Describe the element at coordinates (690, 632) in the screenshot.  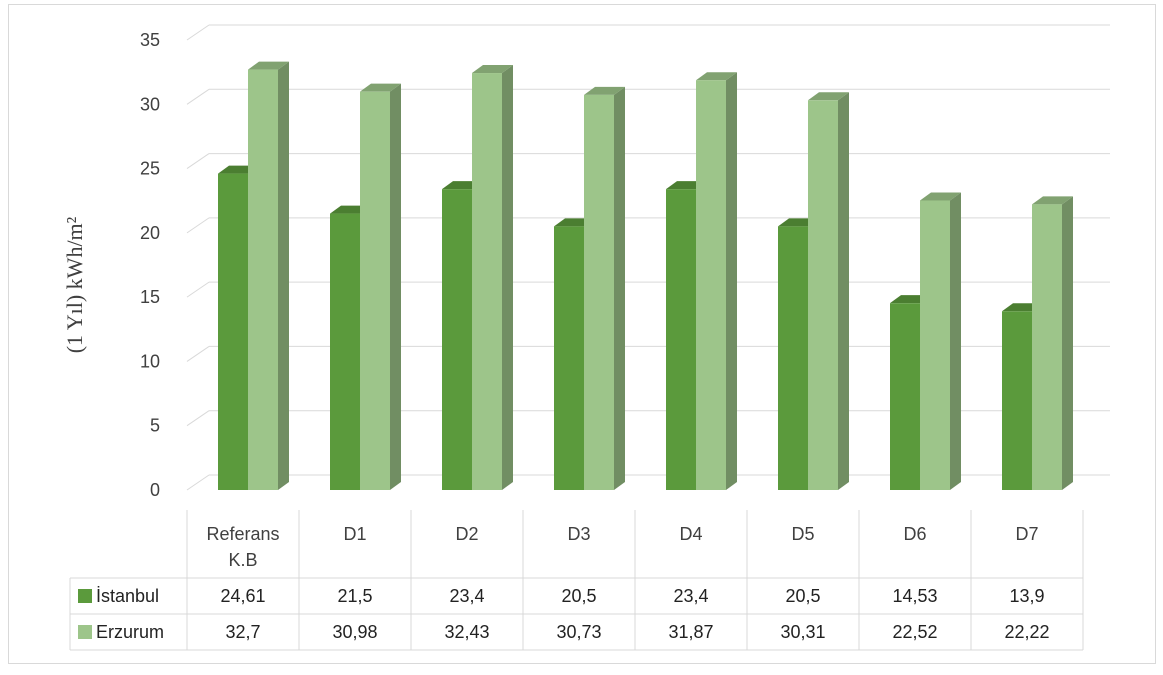
I see `data-label: 31,87` at that location.